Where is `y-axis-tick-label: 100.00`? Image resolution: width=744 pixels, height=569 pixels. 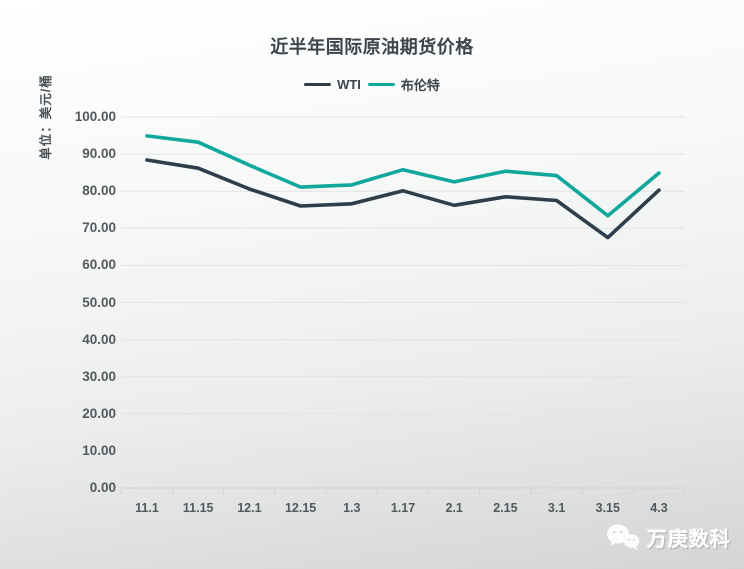 y-axis-tick-label: 100.00 is located at coordinates (95, 116).